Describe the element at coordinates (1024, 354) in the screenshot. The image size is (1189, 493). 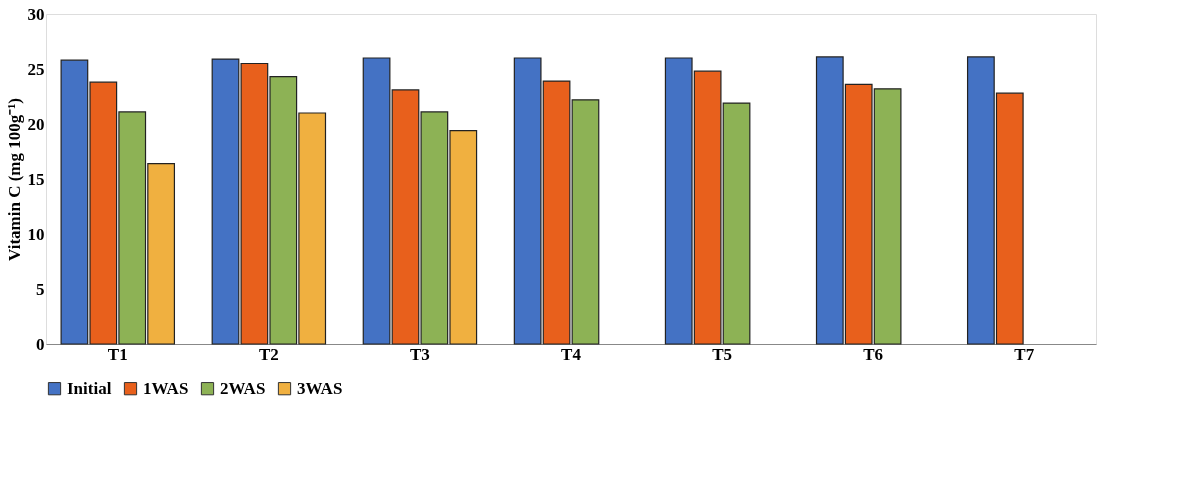
I see `x-tick-label: T7` at that location.